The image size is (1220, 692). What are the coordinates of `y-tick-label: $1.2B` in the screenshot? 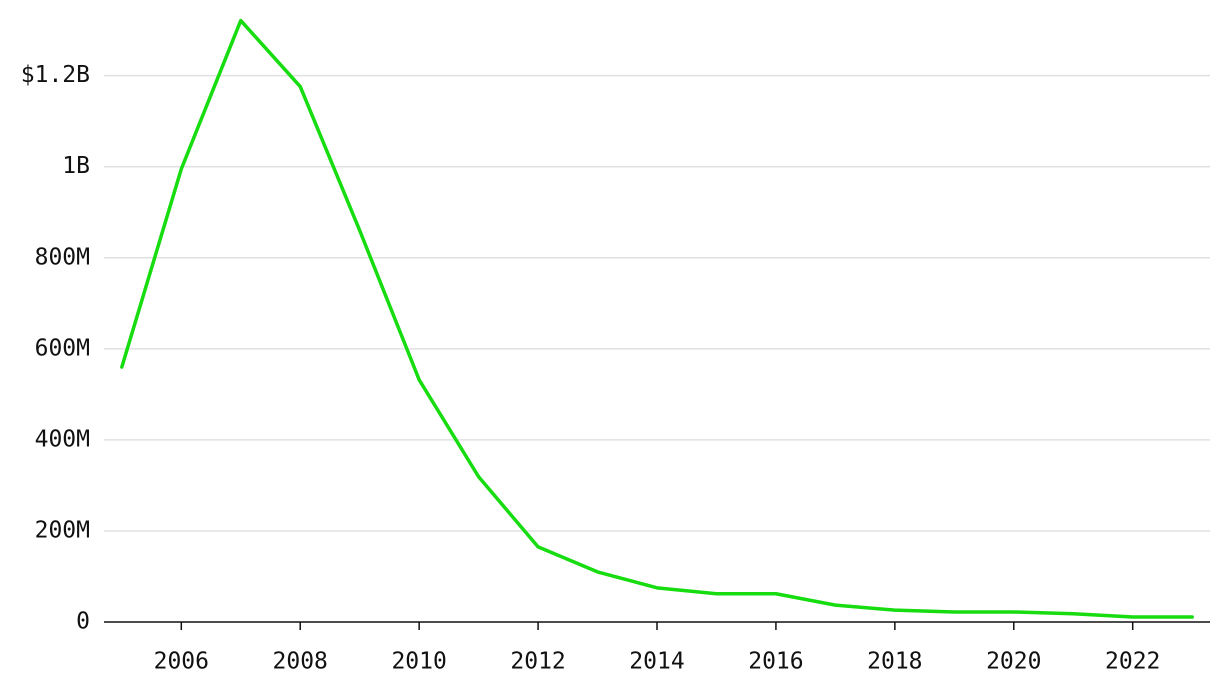 It's located at (55, 75).